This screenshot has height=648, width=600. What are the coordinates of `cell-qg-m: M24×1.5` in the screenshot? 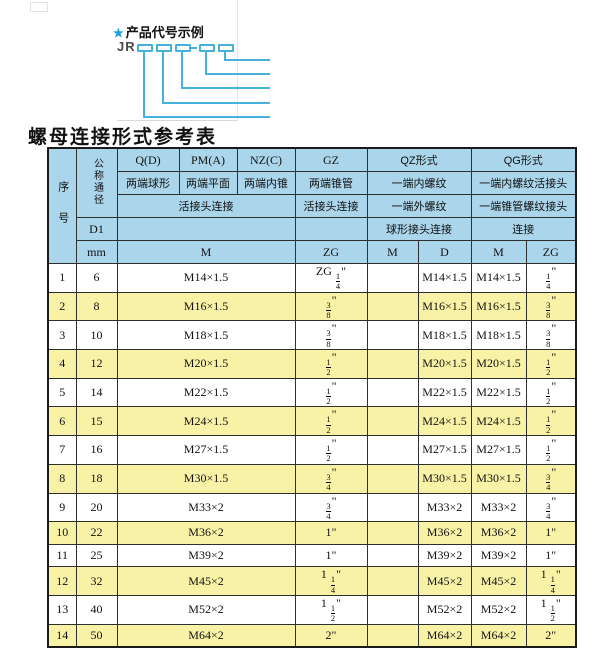 It's located at (498, 421).